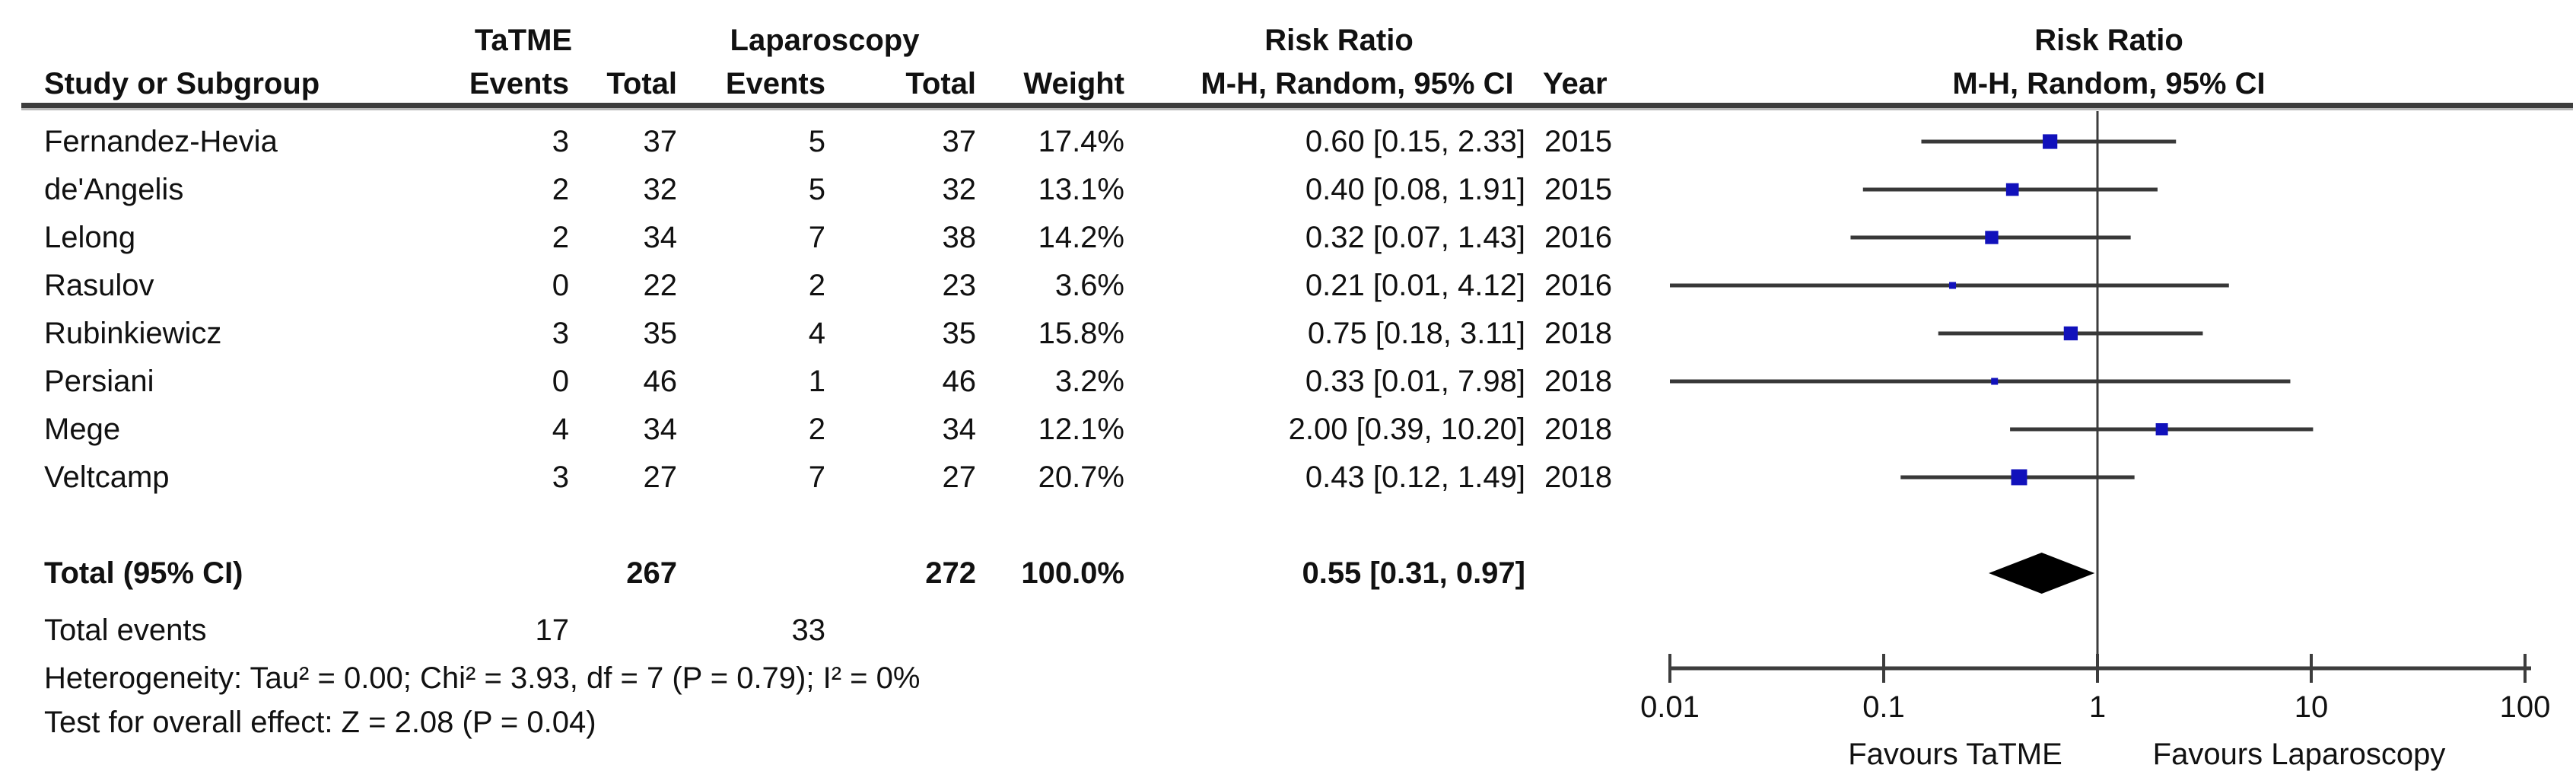 The image size is (2576, 784). Describe the element at coordinates (90, 237) in the screenshot. I see `study-name: Lelong` at that location.